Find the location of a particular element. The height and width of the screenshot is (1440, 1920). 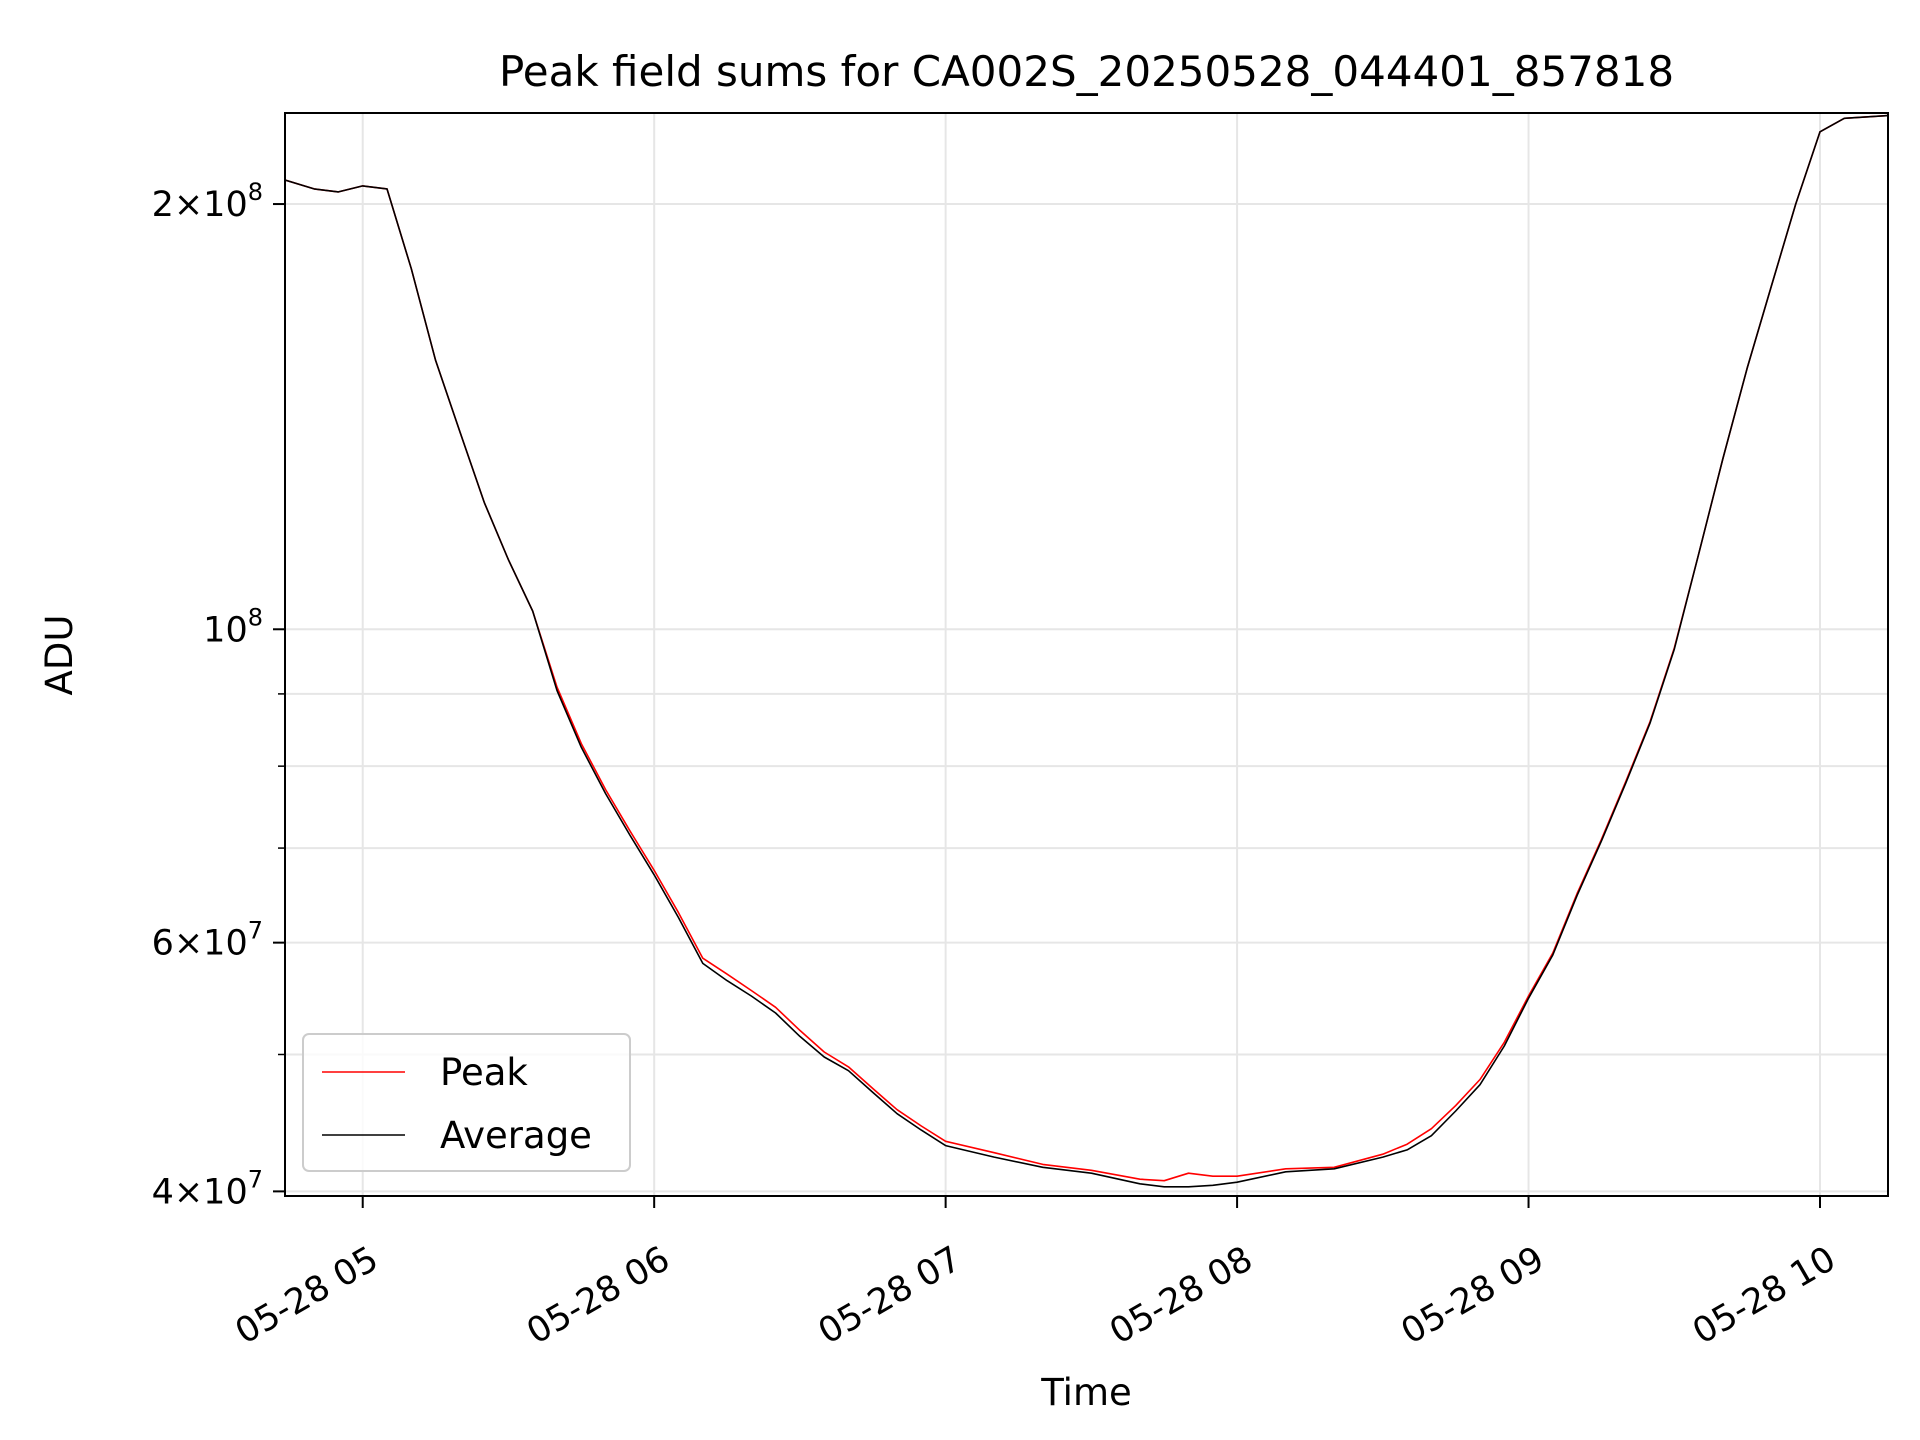

y-tick-label: 4×107 is located at coordinates (207, 1188).